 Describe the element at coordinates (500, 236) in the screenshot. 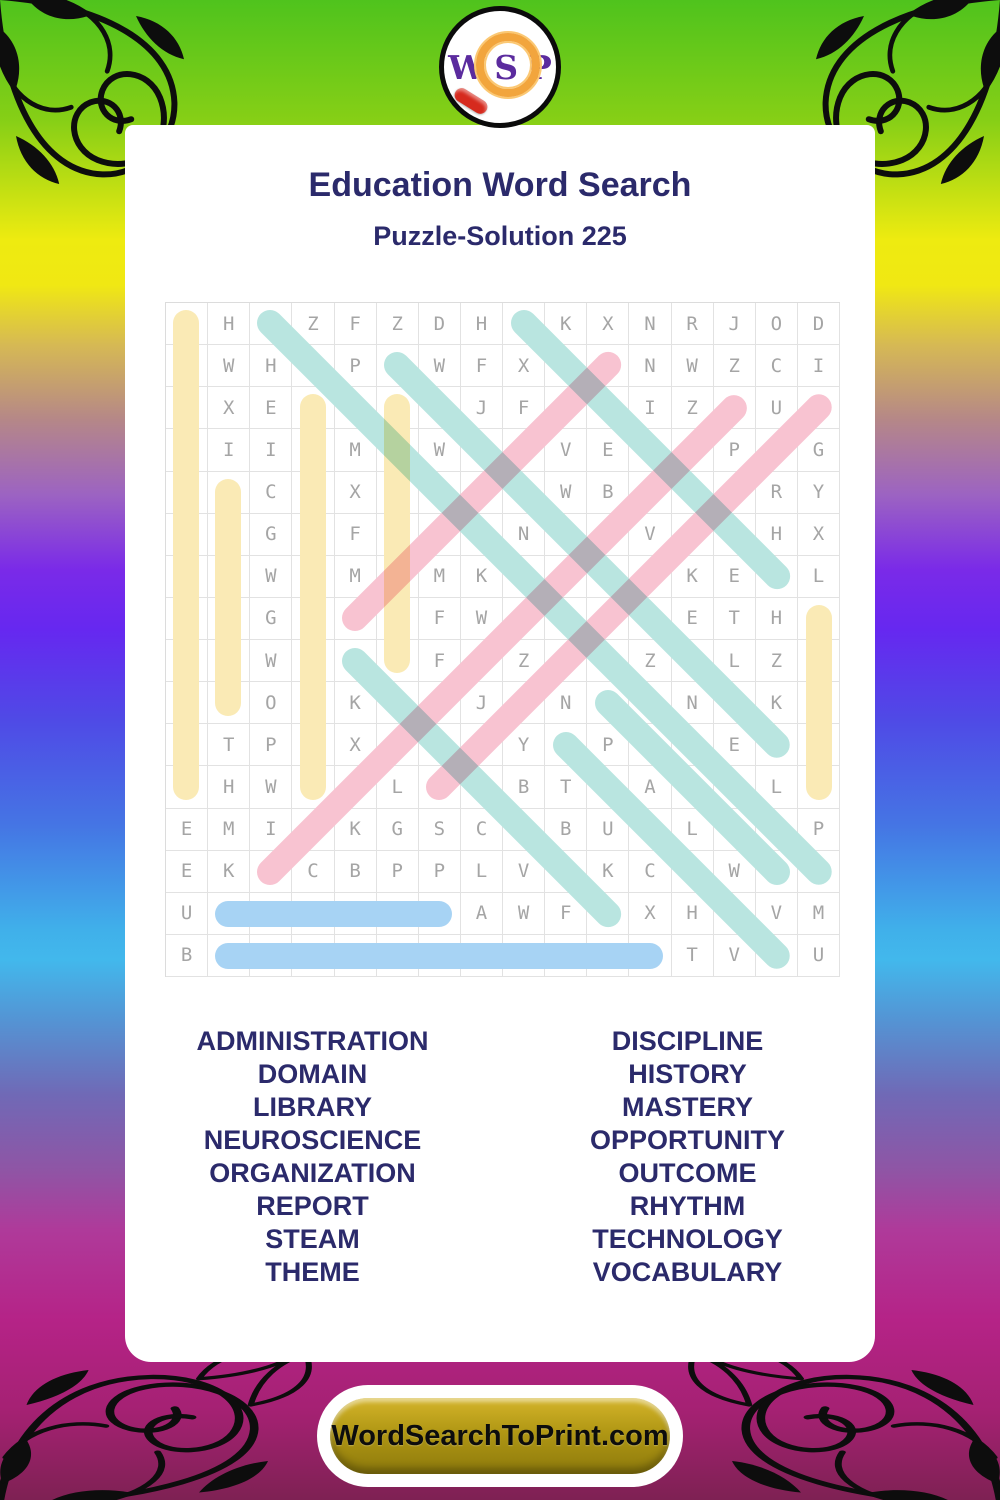

I see `page-subtitle: Puzzle-Solution 225` at that location.